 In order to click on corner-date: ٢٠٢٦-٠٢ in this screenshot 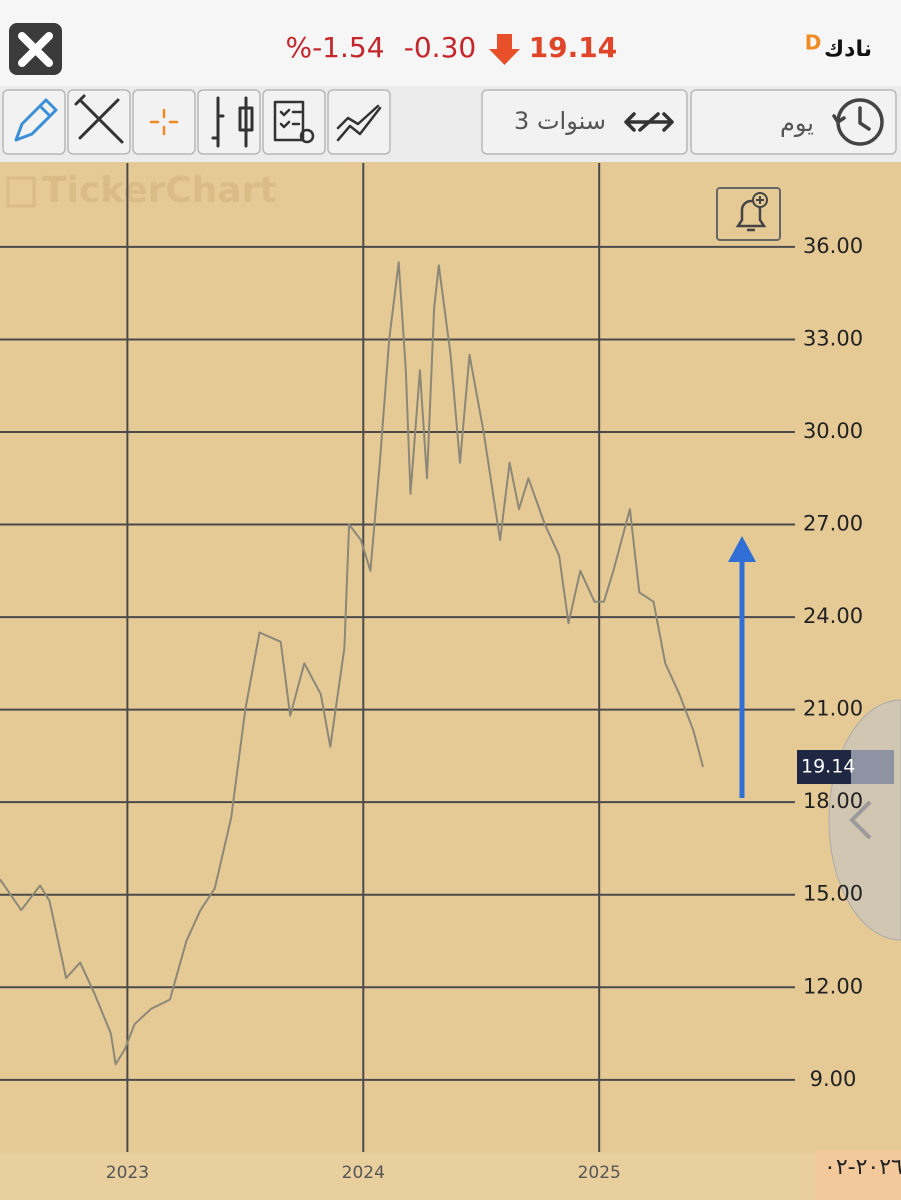, I will do `click(862, 1167)`.